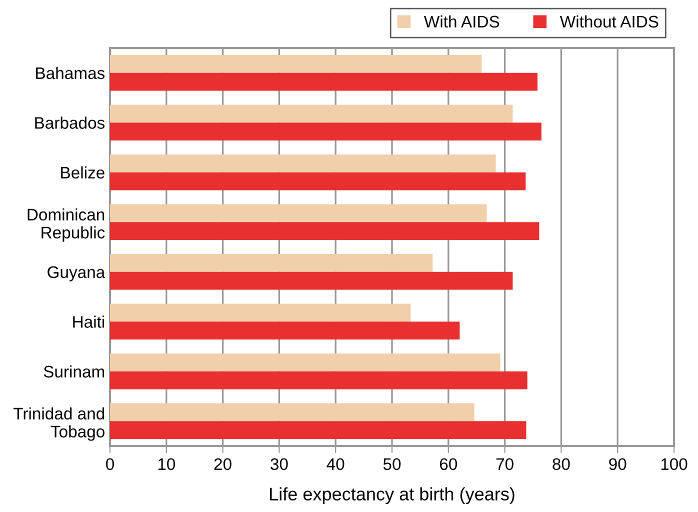  Describe the element at coordinates (505, 464) in the screenshot. I see `x-tick-label: 70` at that location.